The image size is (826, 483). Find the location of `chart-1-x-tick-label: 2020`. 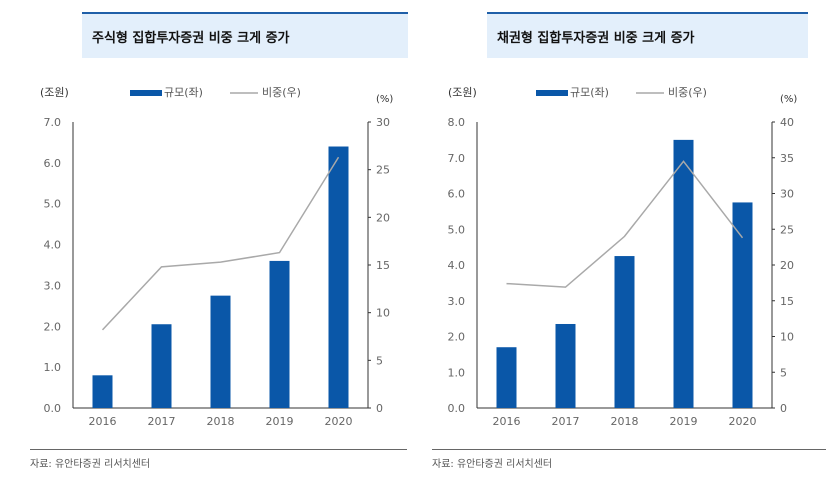

chart-1-x-tick-label: 2020 is located at coordinates (339, 421).